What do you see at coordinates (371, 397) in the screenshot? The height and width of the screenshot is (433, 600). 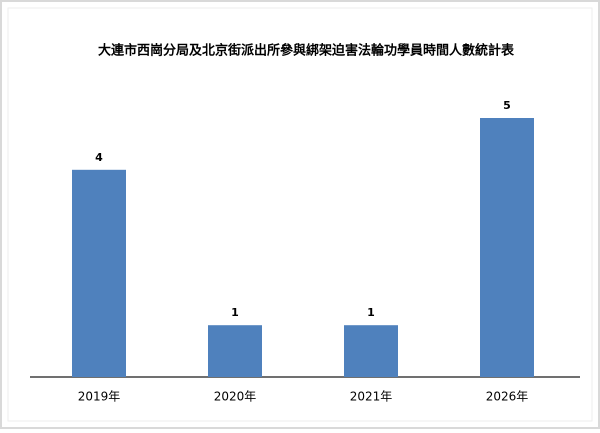 I see `x-tick-label: 2021年` at bounding box center [371, 397].